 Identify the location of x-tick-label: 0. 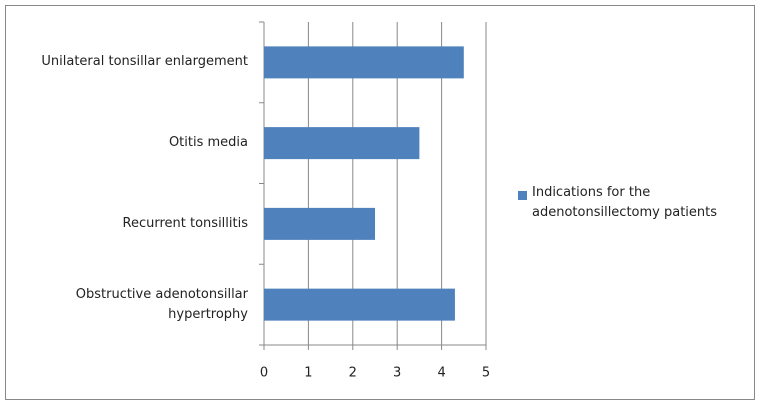
(264, 373).